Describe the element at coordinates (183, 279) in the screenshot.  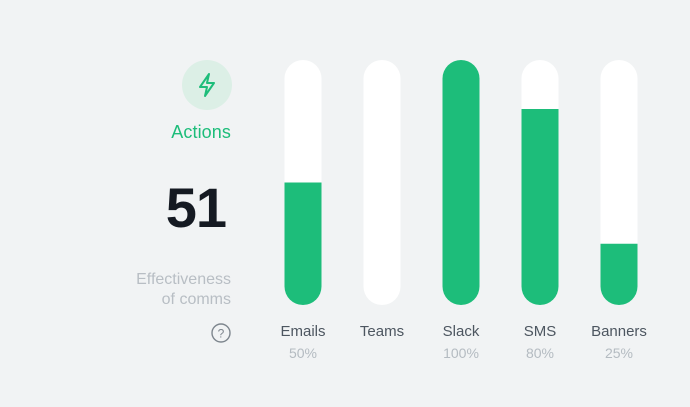
I see `caption-line-1: Effectiveness` at that location.